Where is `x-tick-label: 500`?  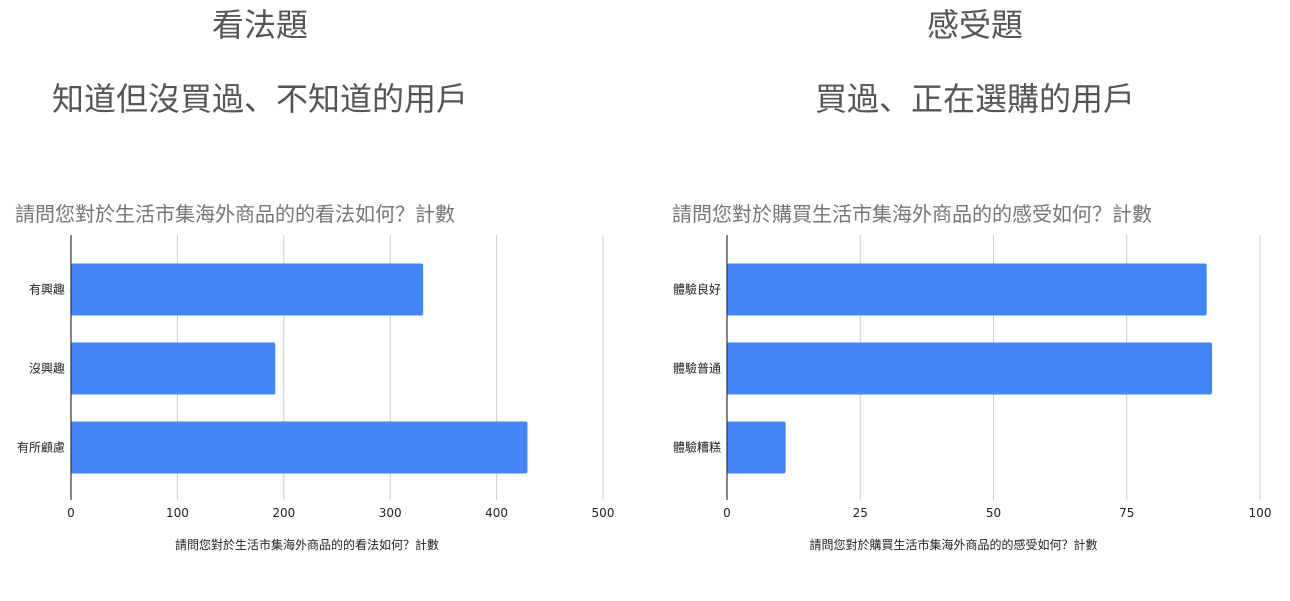
x-tick-label: 500 is located at coordinates (603, 513).